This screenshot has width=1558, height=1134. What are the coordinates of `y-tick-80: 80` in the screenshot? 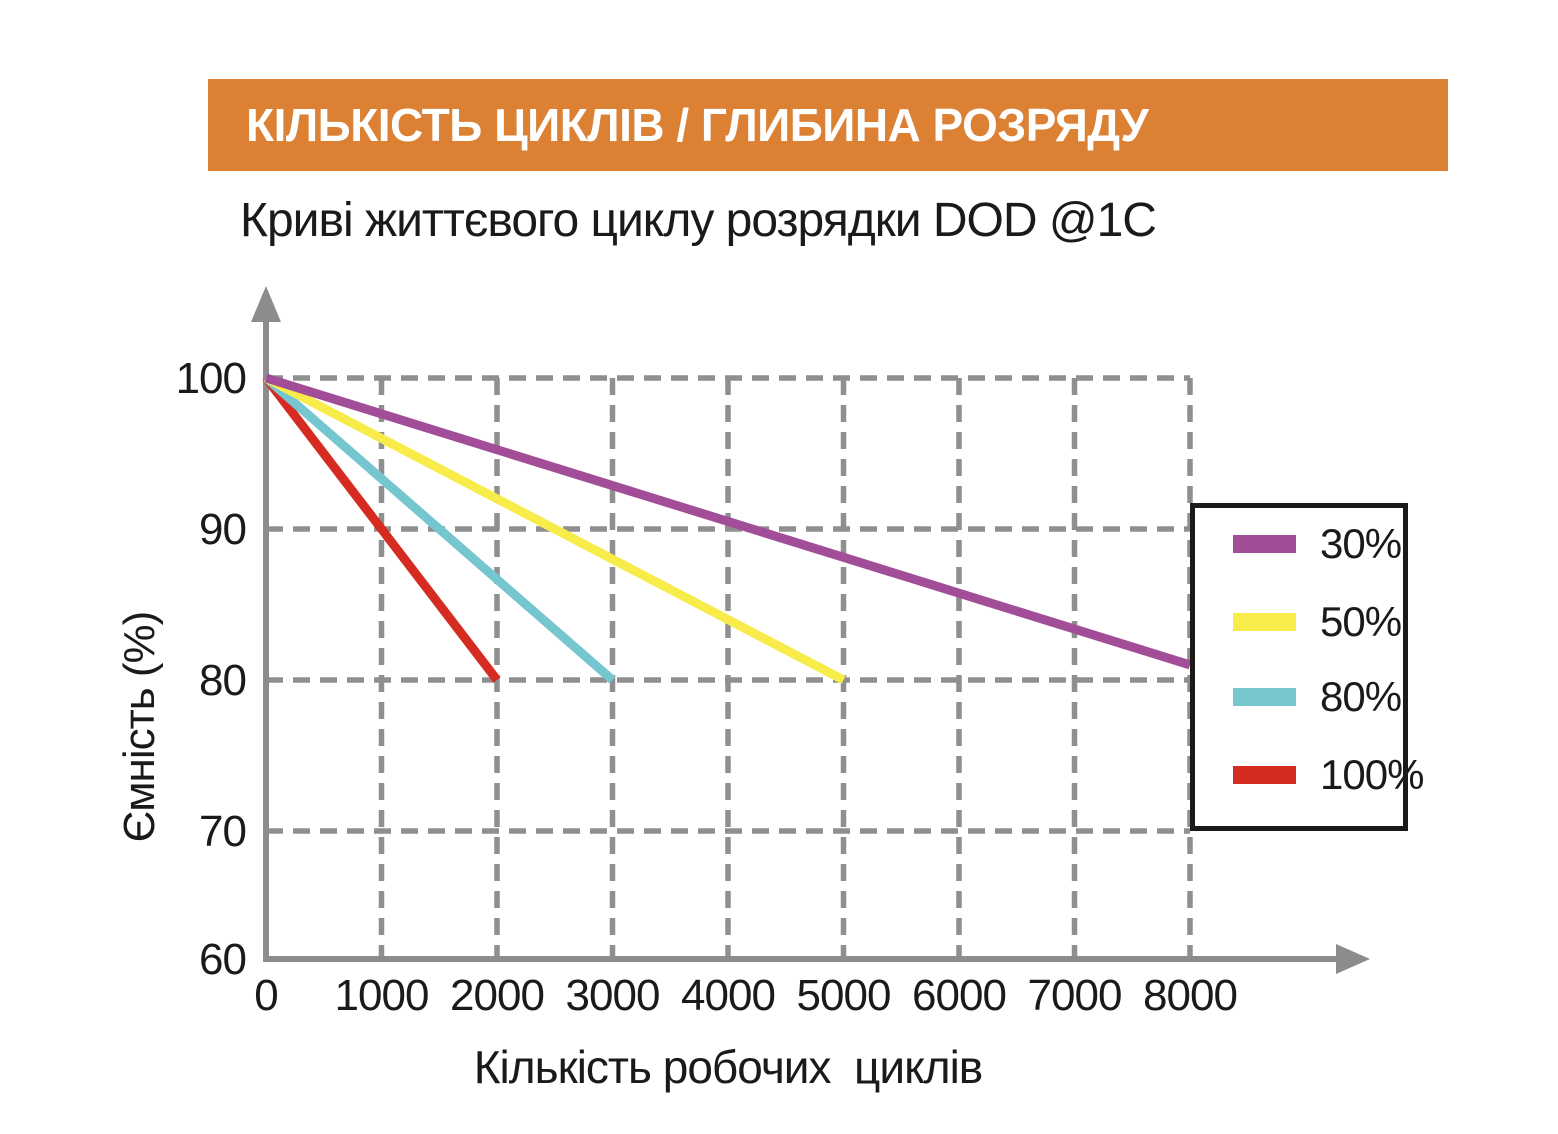 It's located at (222, 680).